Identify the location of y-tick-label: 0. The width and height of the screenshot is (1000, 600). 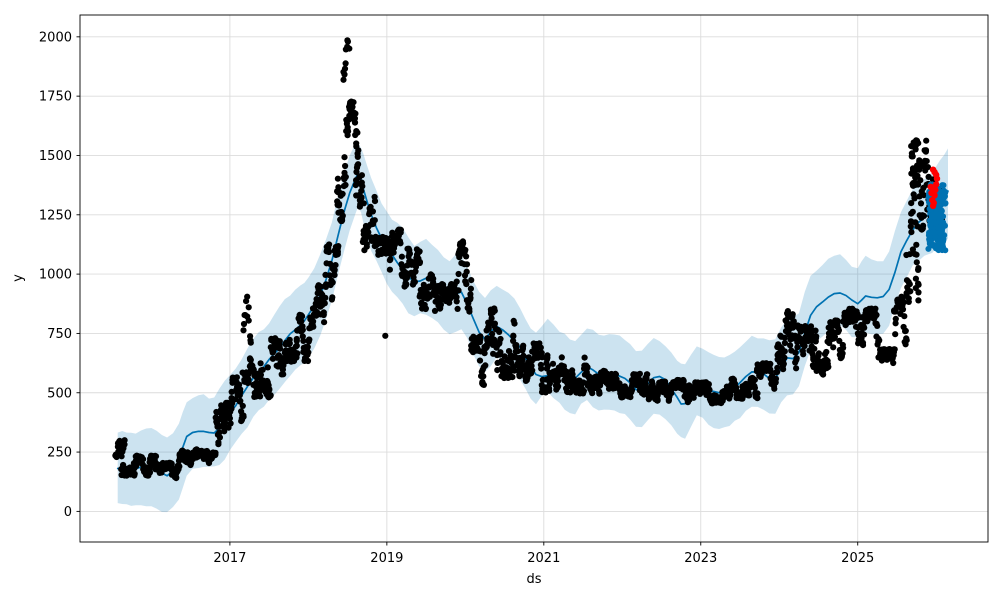
(68, 512).